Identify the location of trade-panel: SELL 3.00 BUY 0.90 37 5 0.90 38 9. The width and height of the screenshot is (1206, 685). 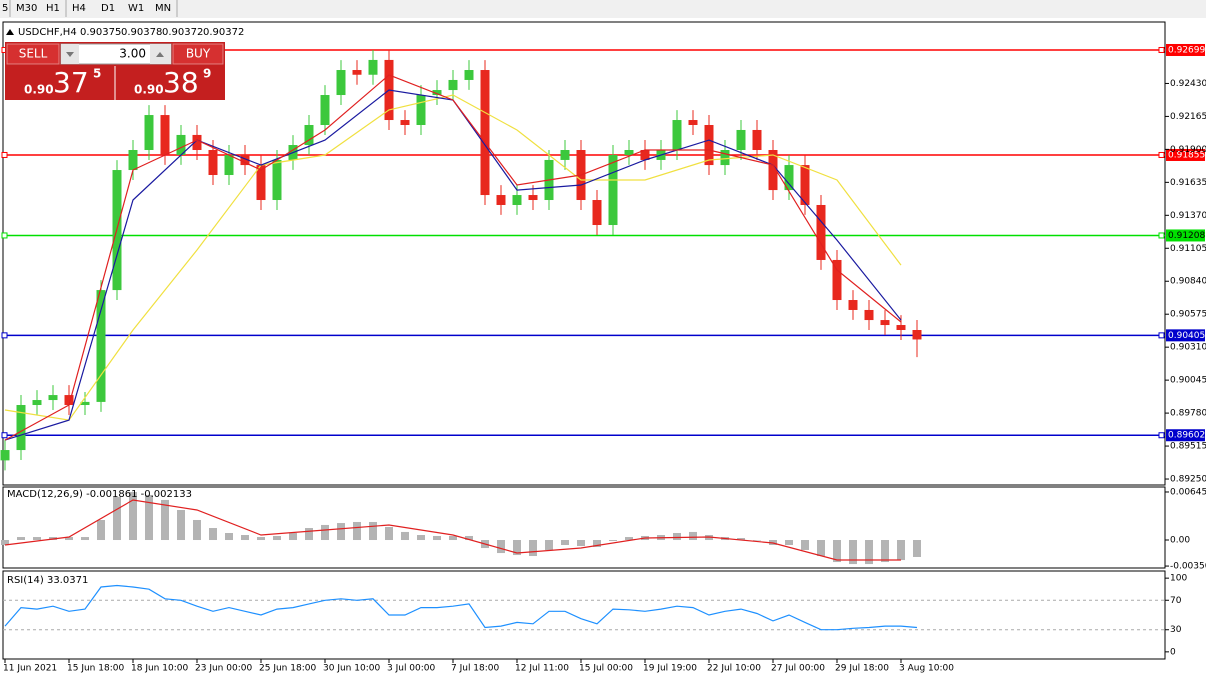
(115, 71).